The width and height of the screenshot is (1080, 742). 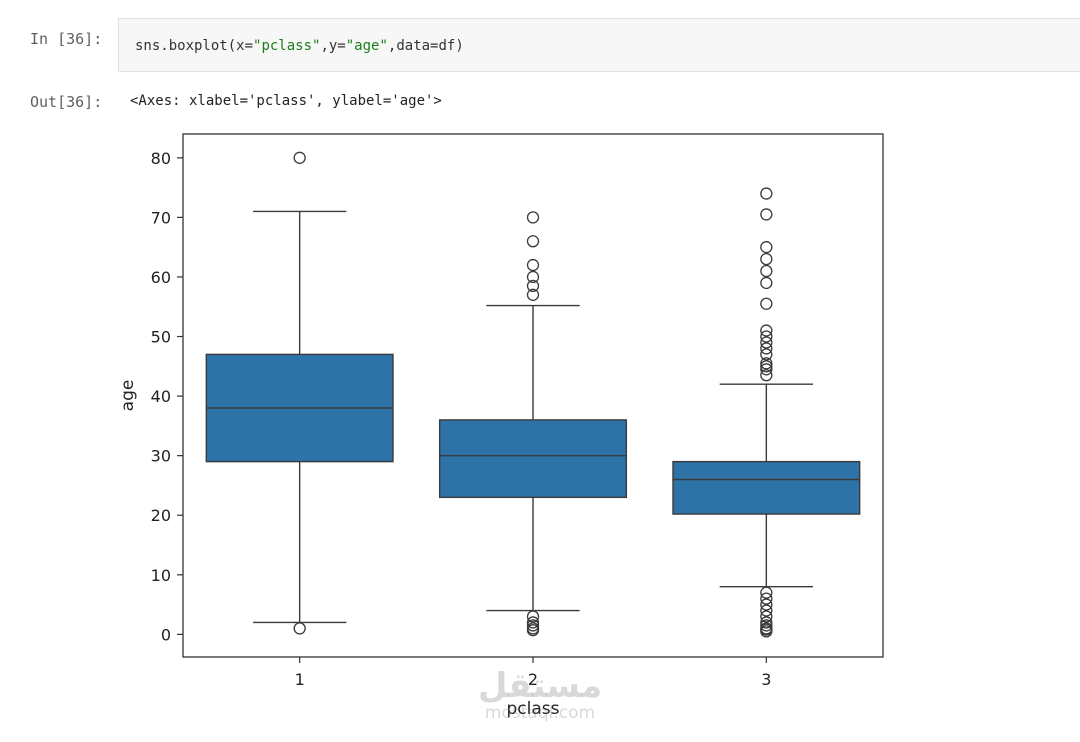 I want to click on code-mid: ,y=, so click(x=333, y=46).